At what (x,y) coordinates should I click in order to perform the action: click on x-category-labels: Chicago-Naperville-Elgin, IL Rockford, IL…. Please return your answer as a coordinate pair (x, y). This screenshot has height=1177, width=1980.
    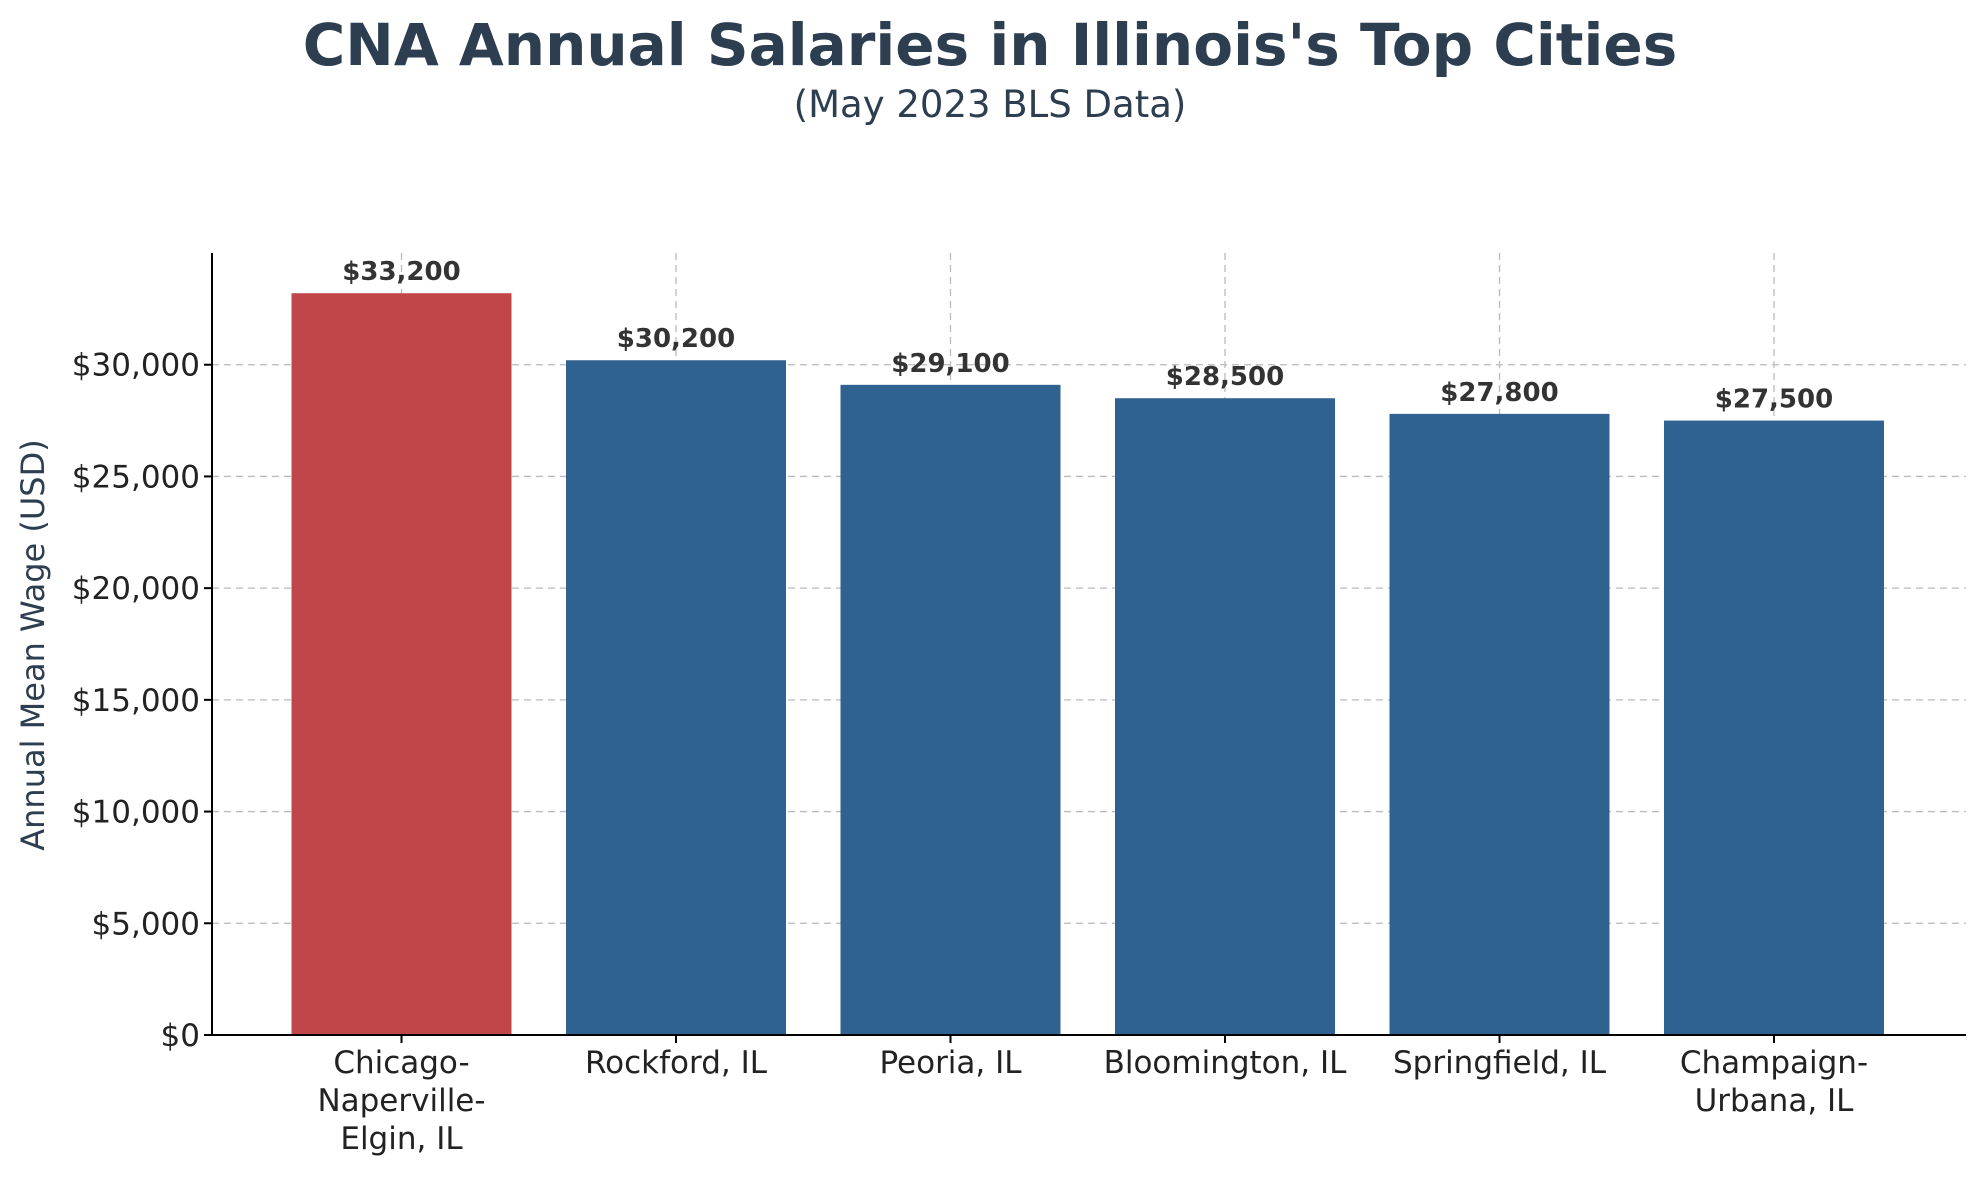
    Looking at the image, I should click on (1092, 1101).